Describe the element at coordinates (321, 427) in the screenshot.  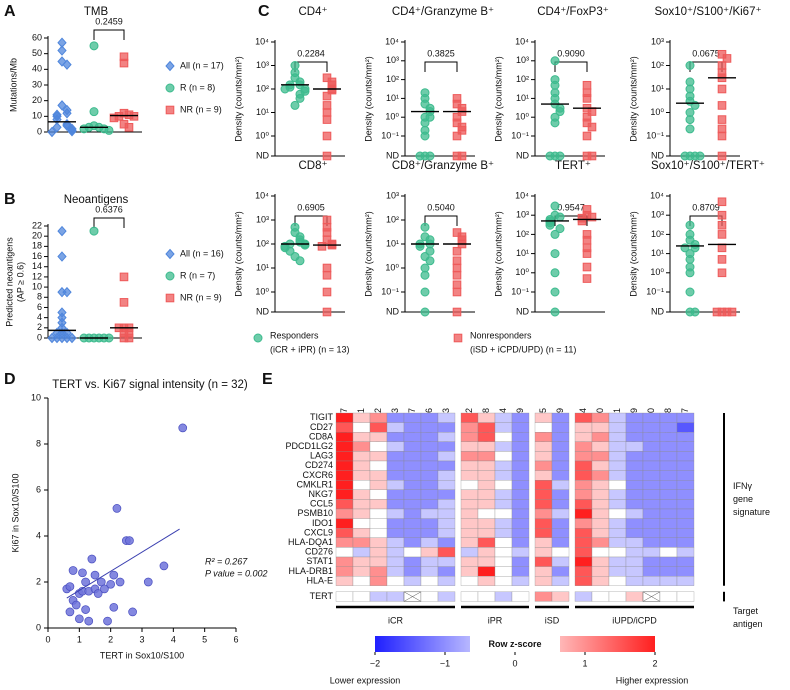
I see `row-label: CD27` at that location.